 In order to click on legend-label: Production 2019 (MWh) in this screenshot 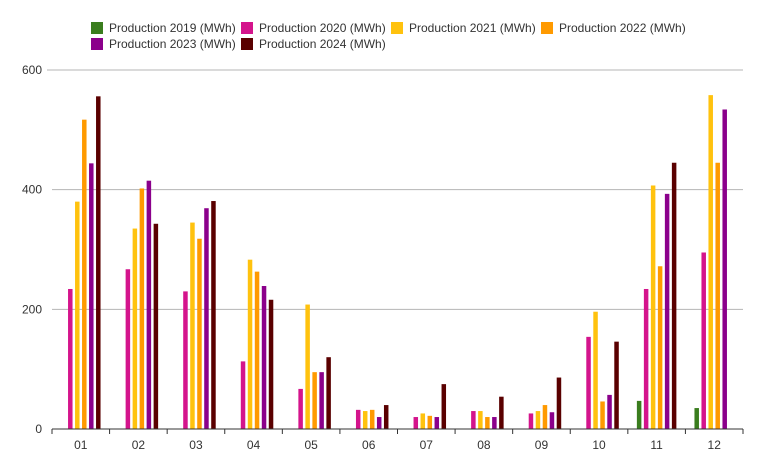, I will do `click(172, 28)`.